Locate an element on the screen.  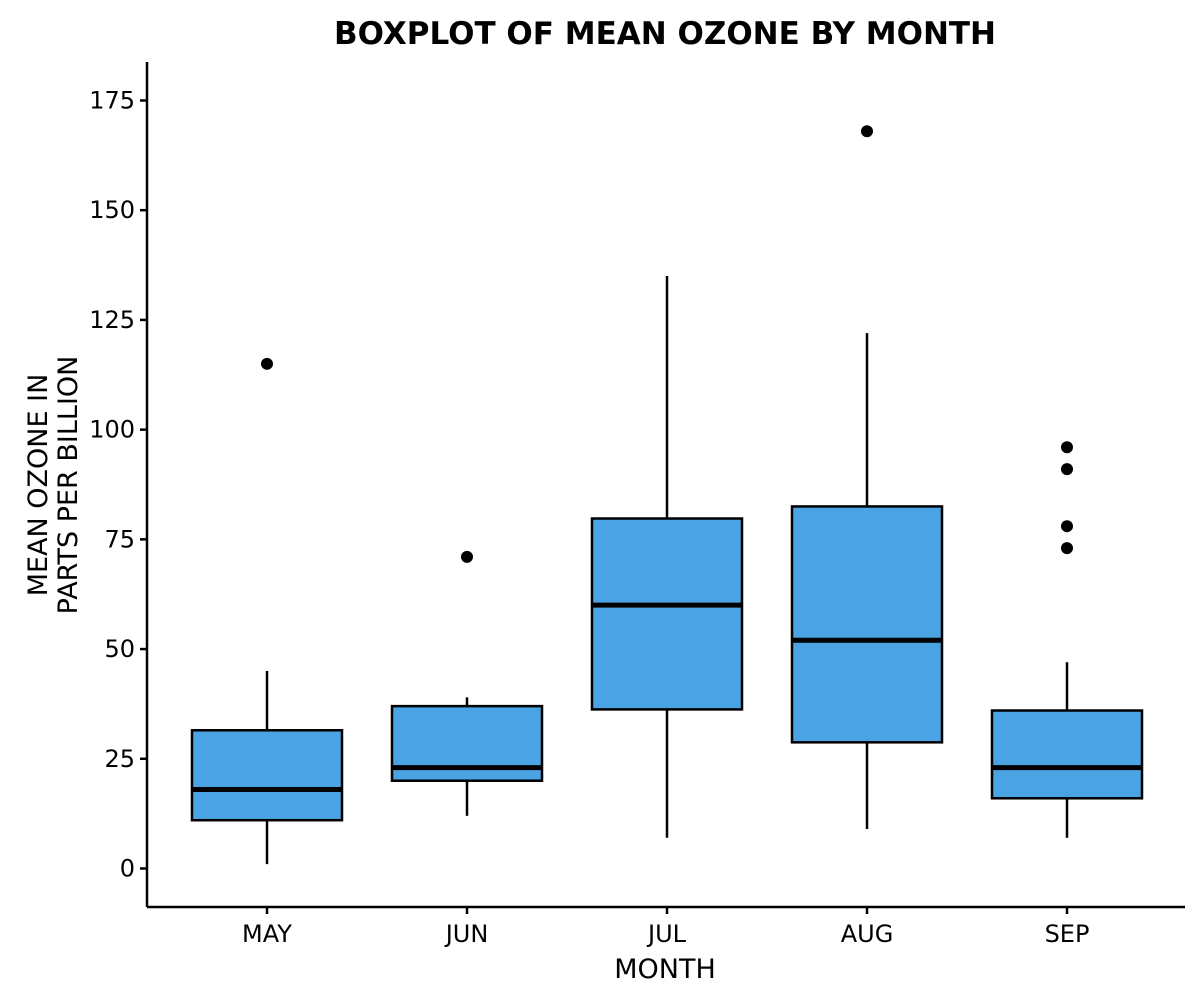
y-tick-label: 100 is located at coordinates (112, 430).